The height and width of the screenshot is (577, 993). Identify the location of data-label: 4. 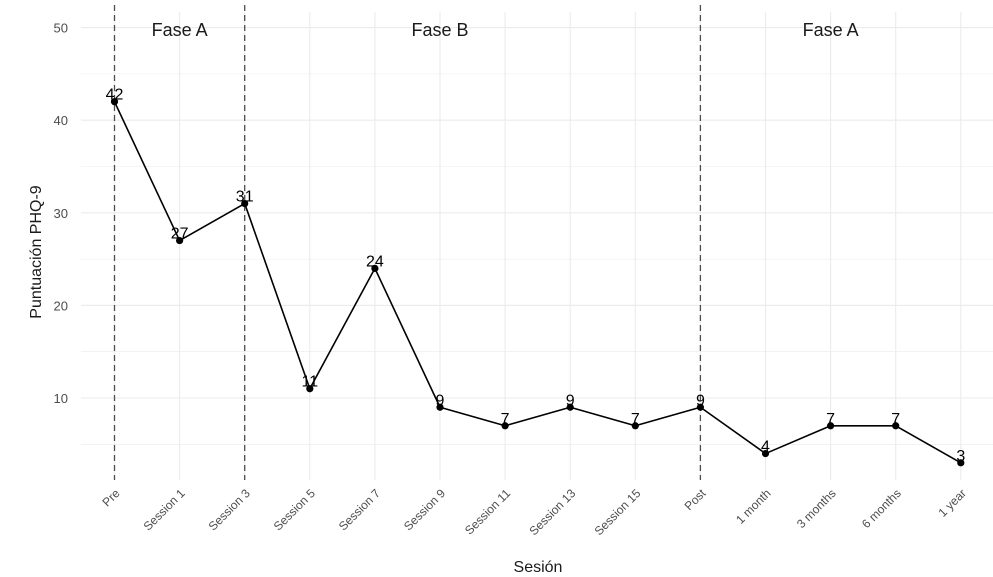
(765, 447).